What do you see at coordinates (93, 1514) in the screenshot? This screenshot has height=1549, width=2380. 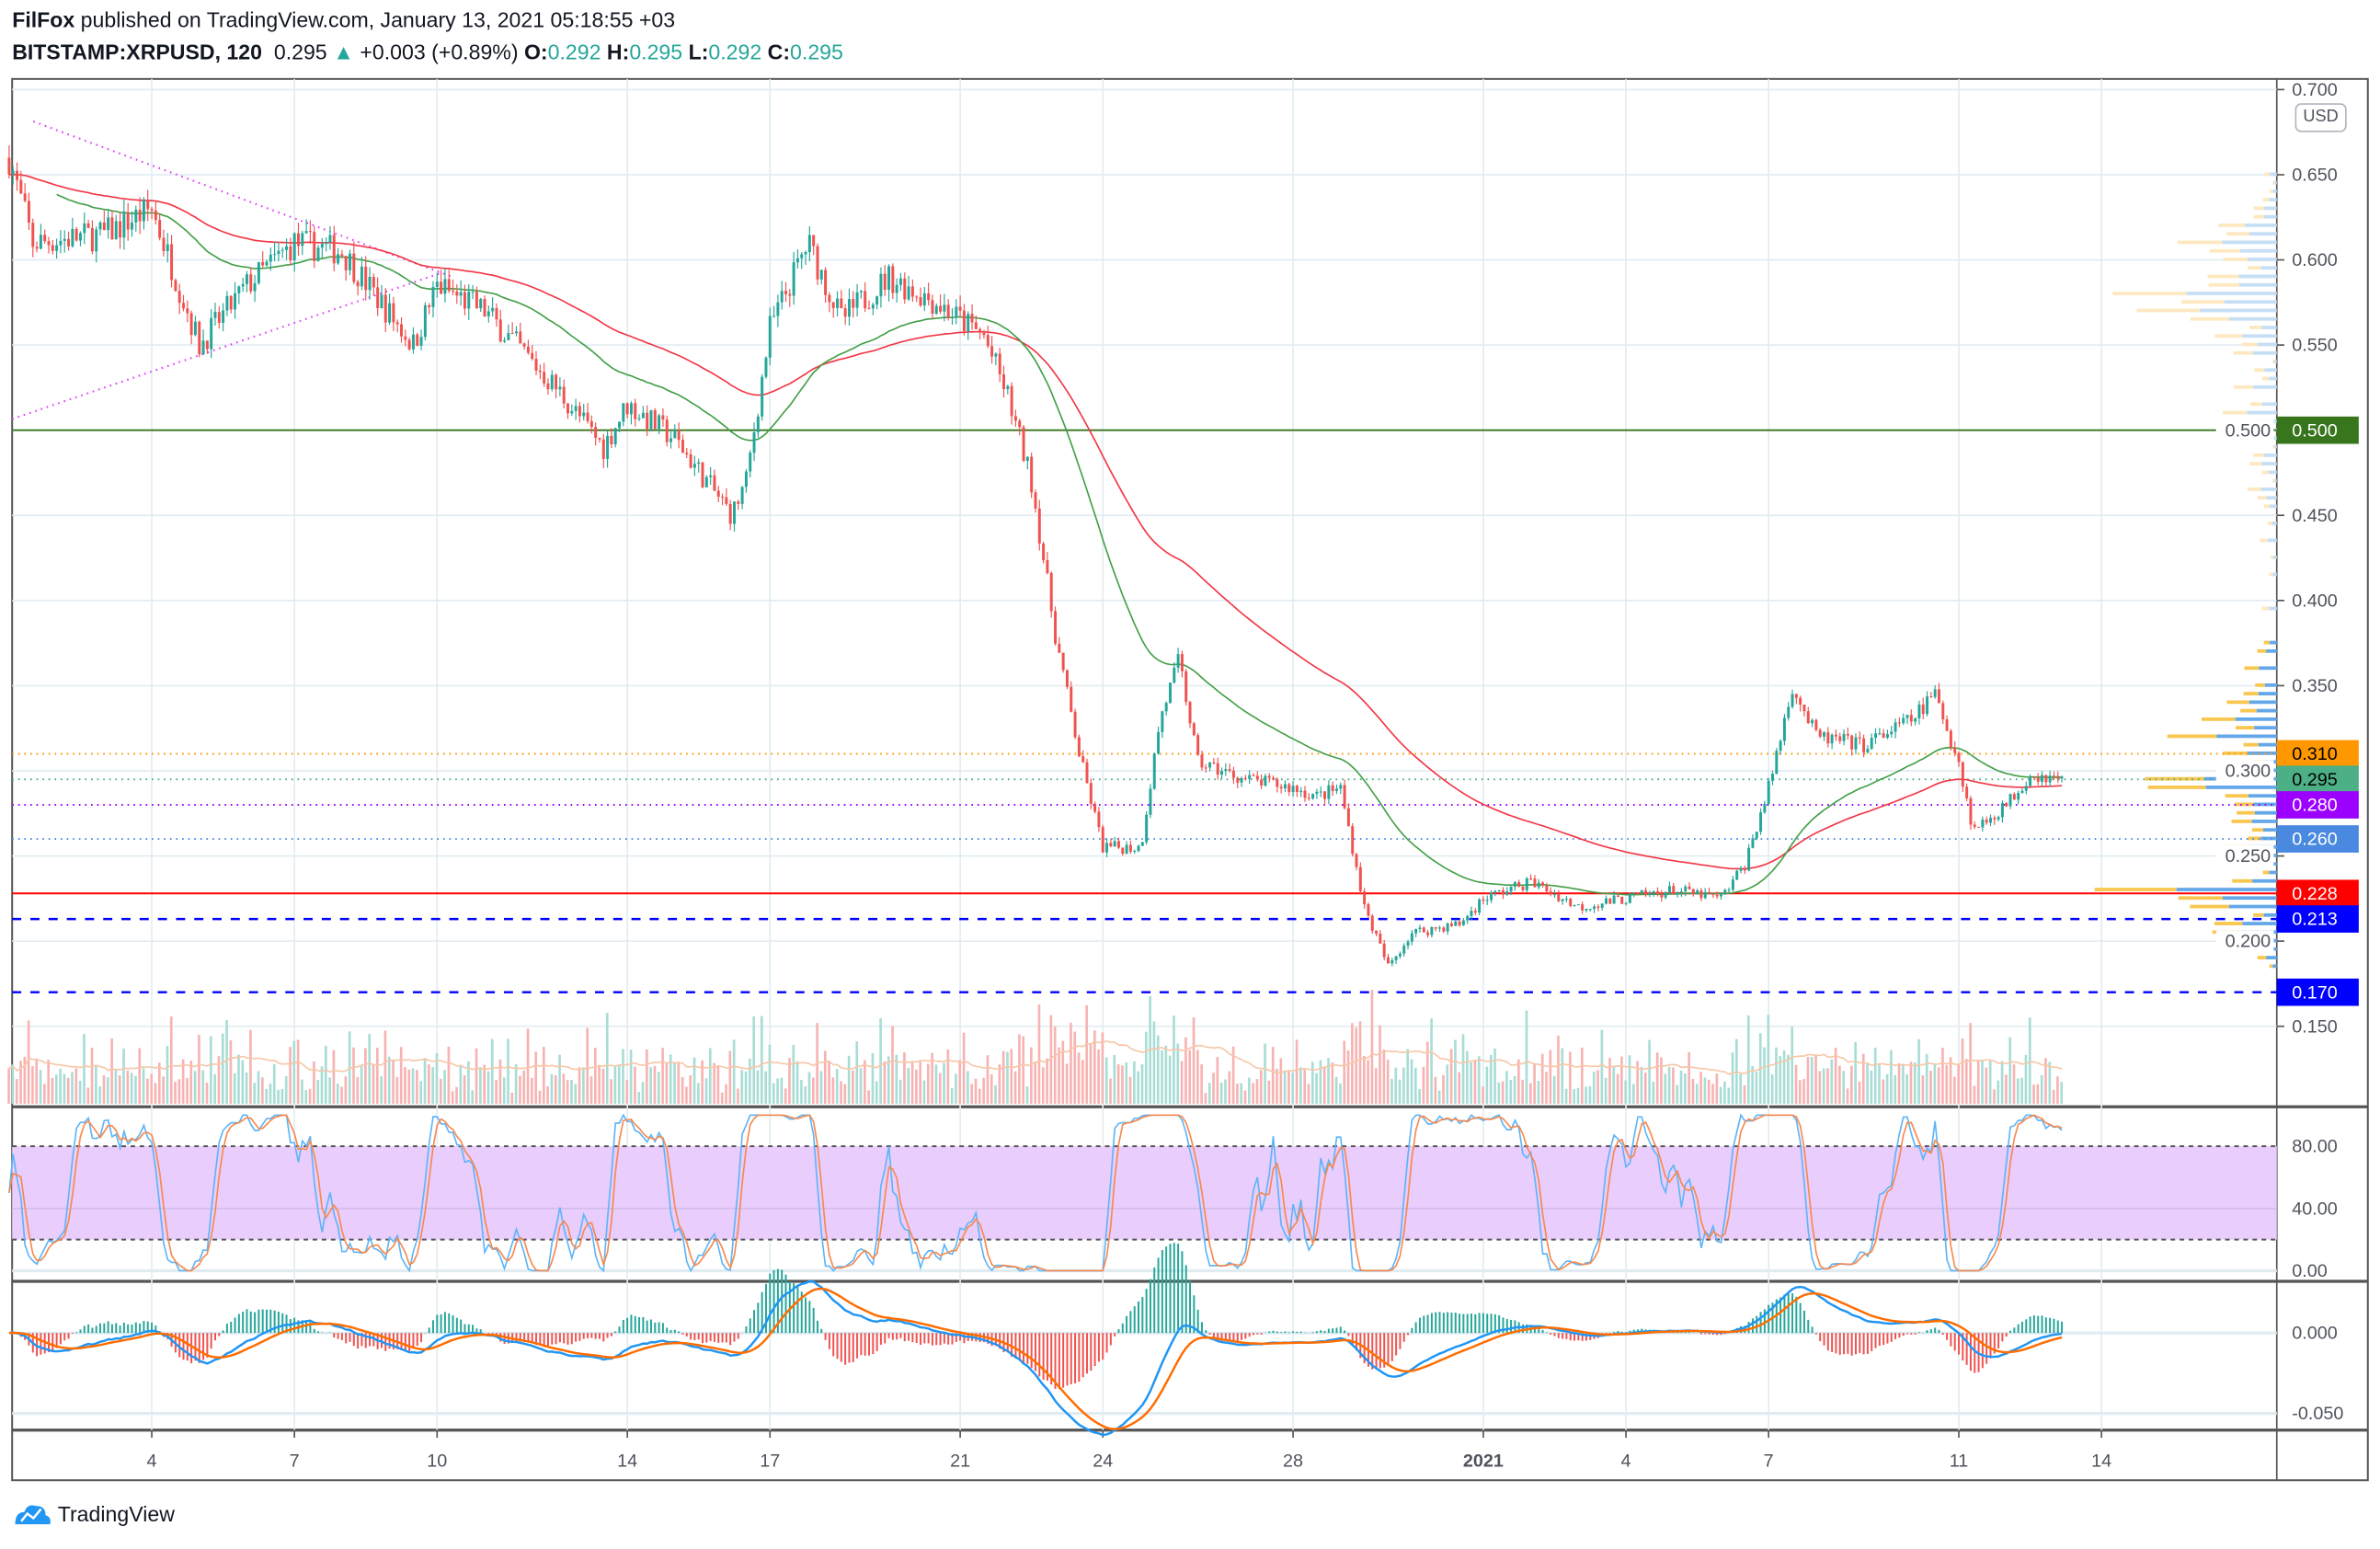 I see `tradingview-logo: TradingView` at bounding box center [93, 1514].